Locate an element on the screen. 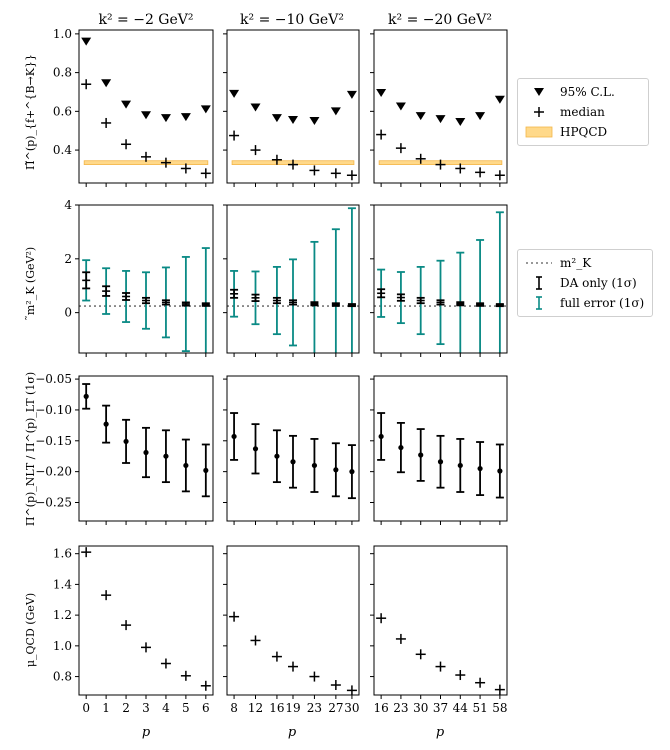  teal-errorbar-icon is located at coordinates (539, 303).